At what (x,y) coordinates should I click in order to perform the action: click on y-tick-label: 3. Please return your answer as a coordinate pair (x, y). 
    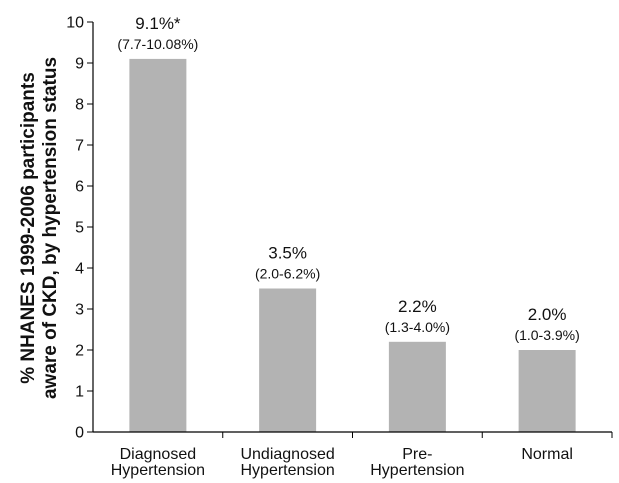
    Looking at the image, I should click on (79, 310).